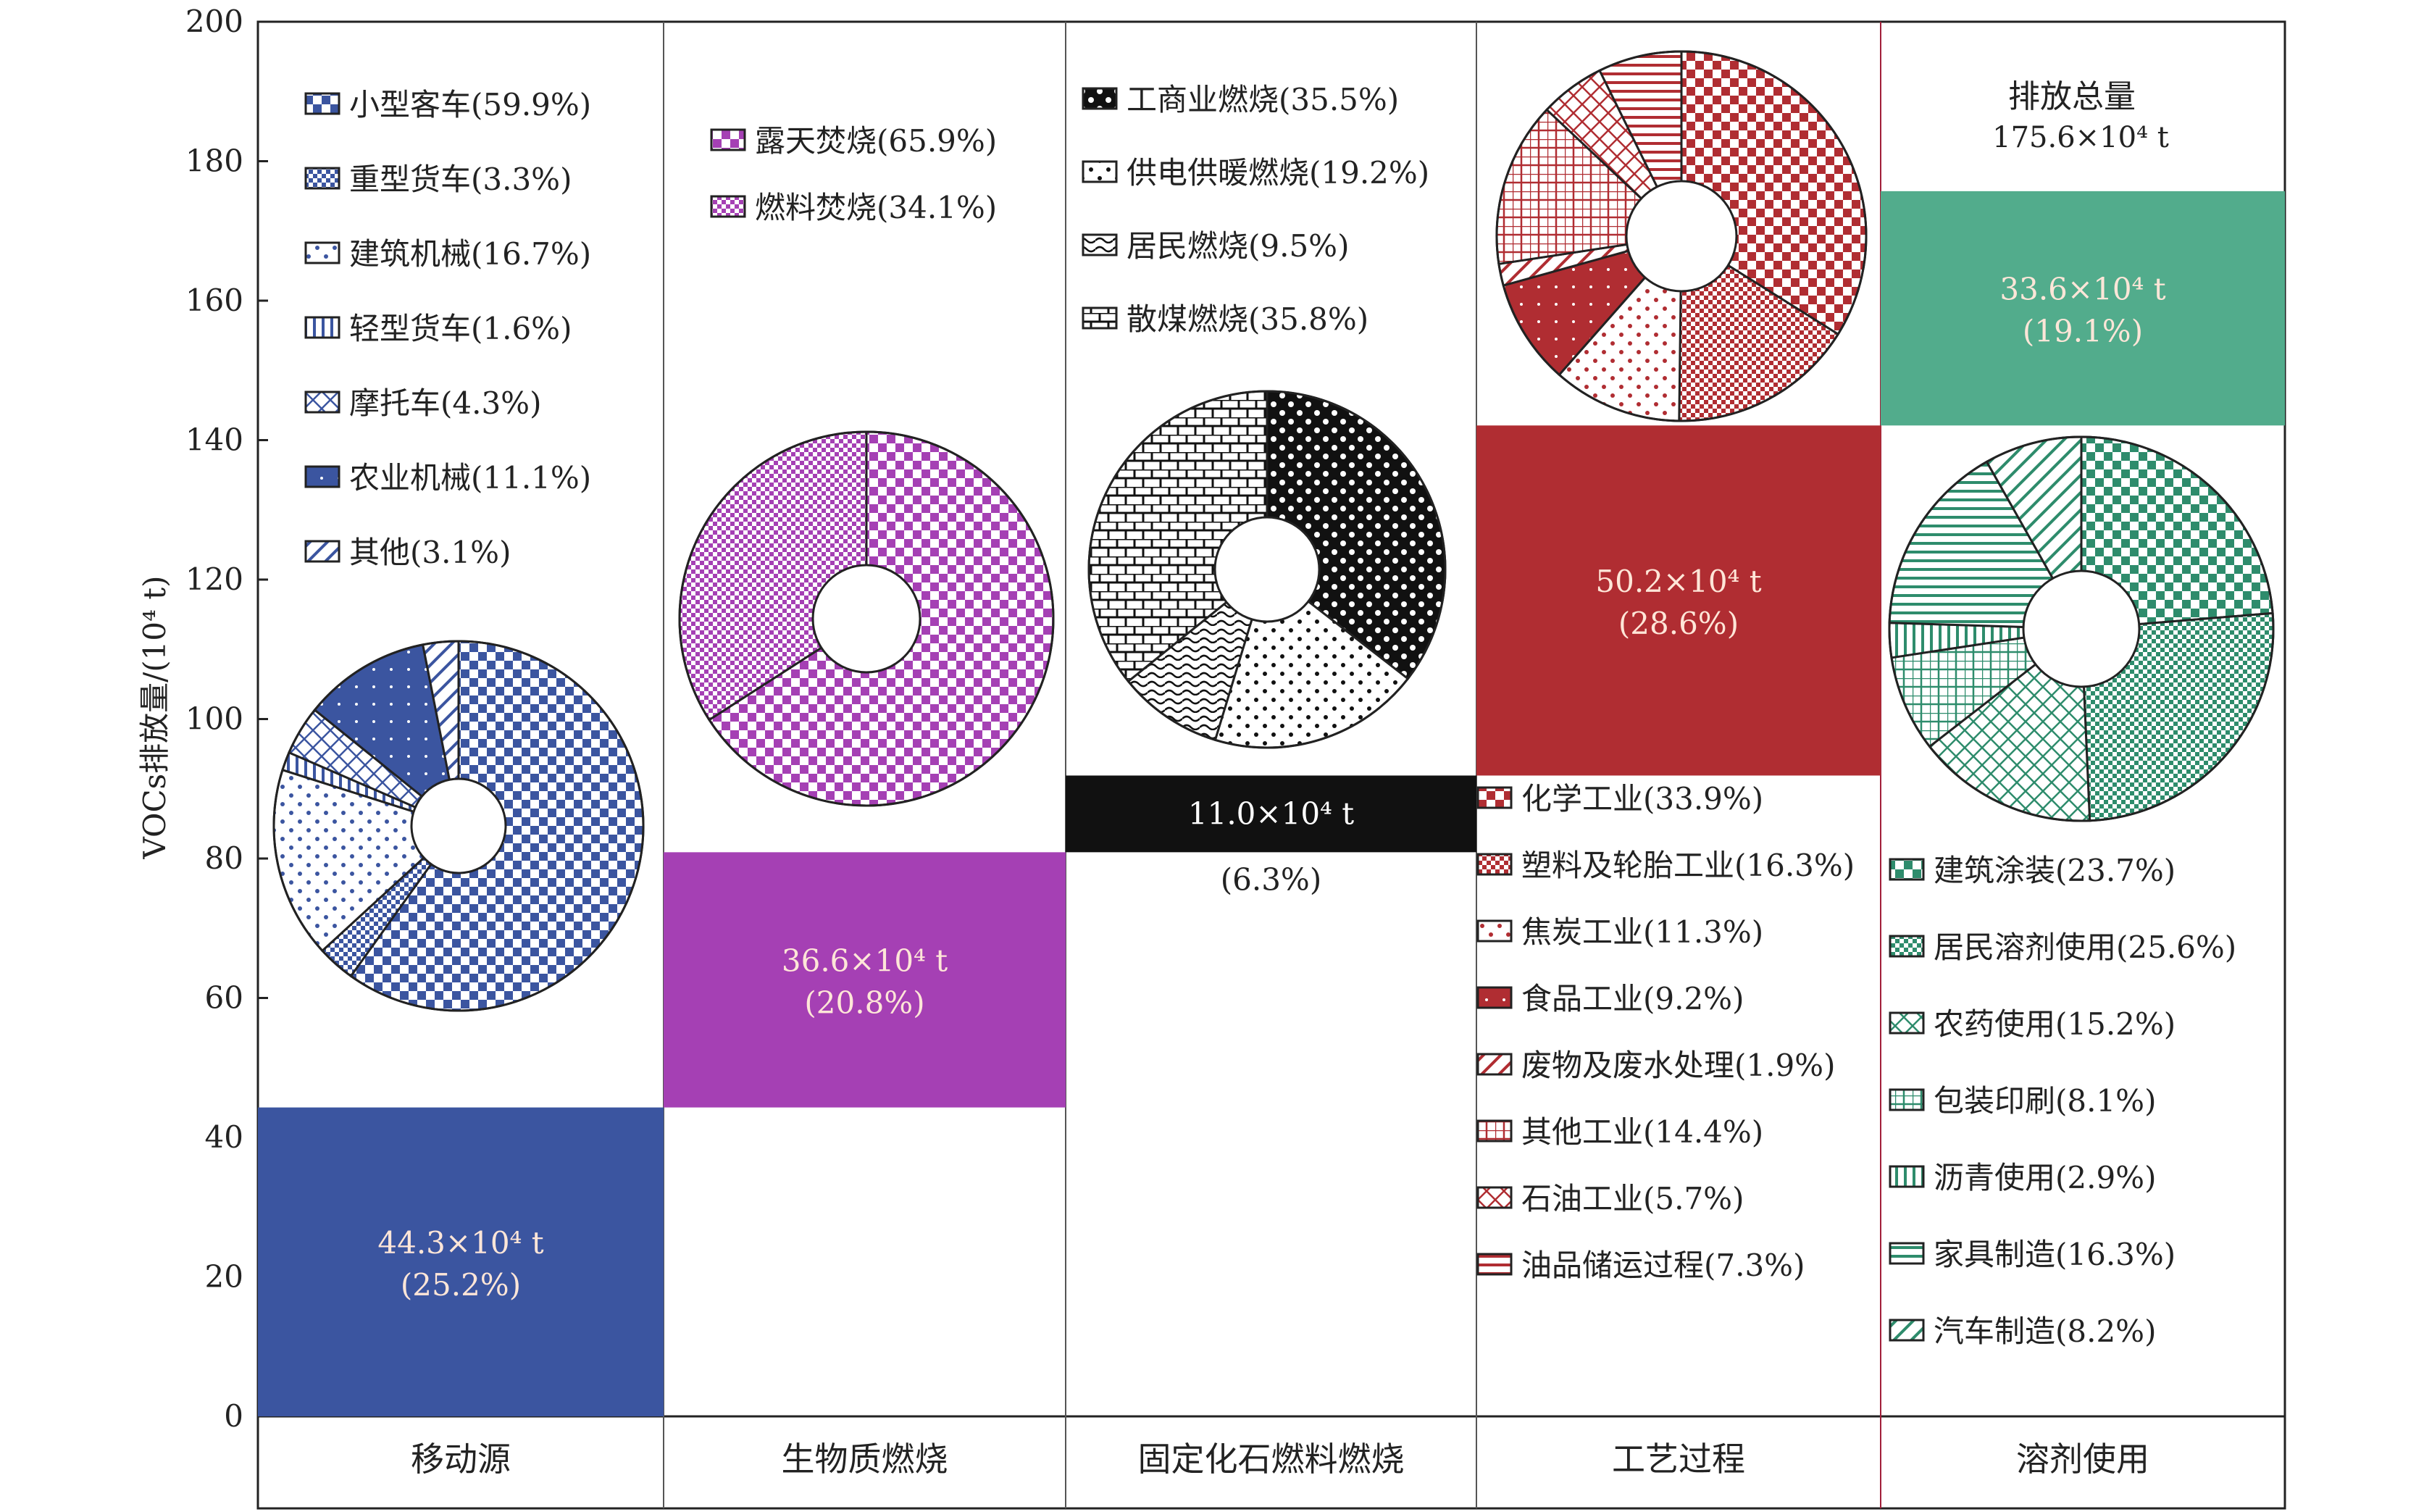 This screenshot has height=1512, width=2424. Describe the element at coordinates (1271, 1459) in the screenshot. I see `x-tick-label: 固定化石燃料燃烧` at that location.